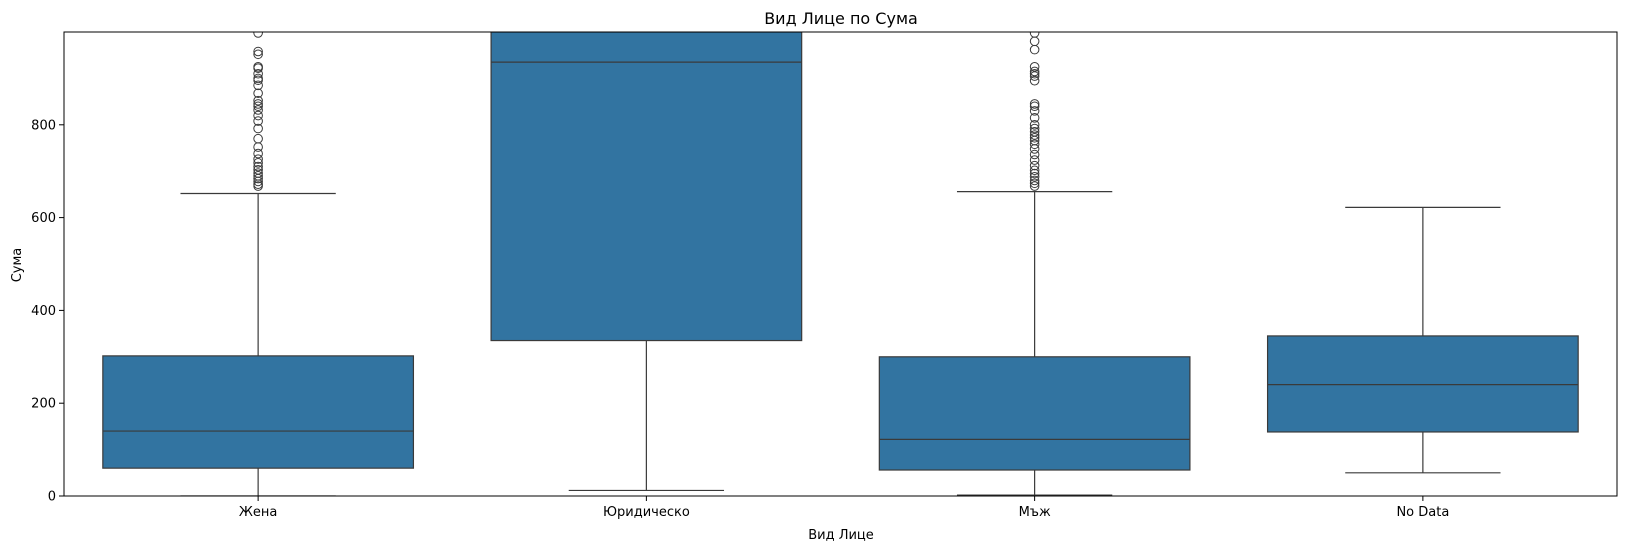  Describe the element at coordinates (646, 512) in the screenshot. I see `x-tick-label: Юридическо` at that location.